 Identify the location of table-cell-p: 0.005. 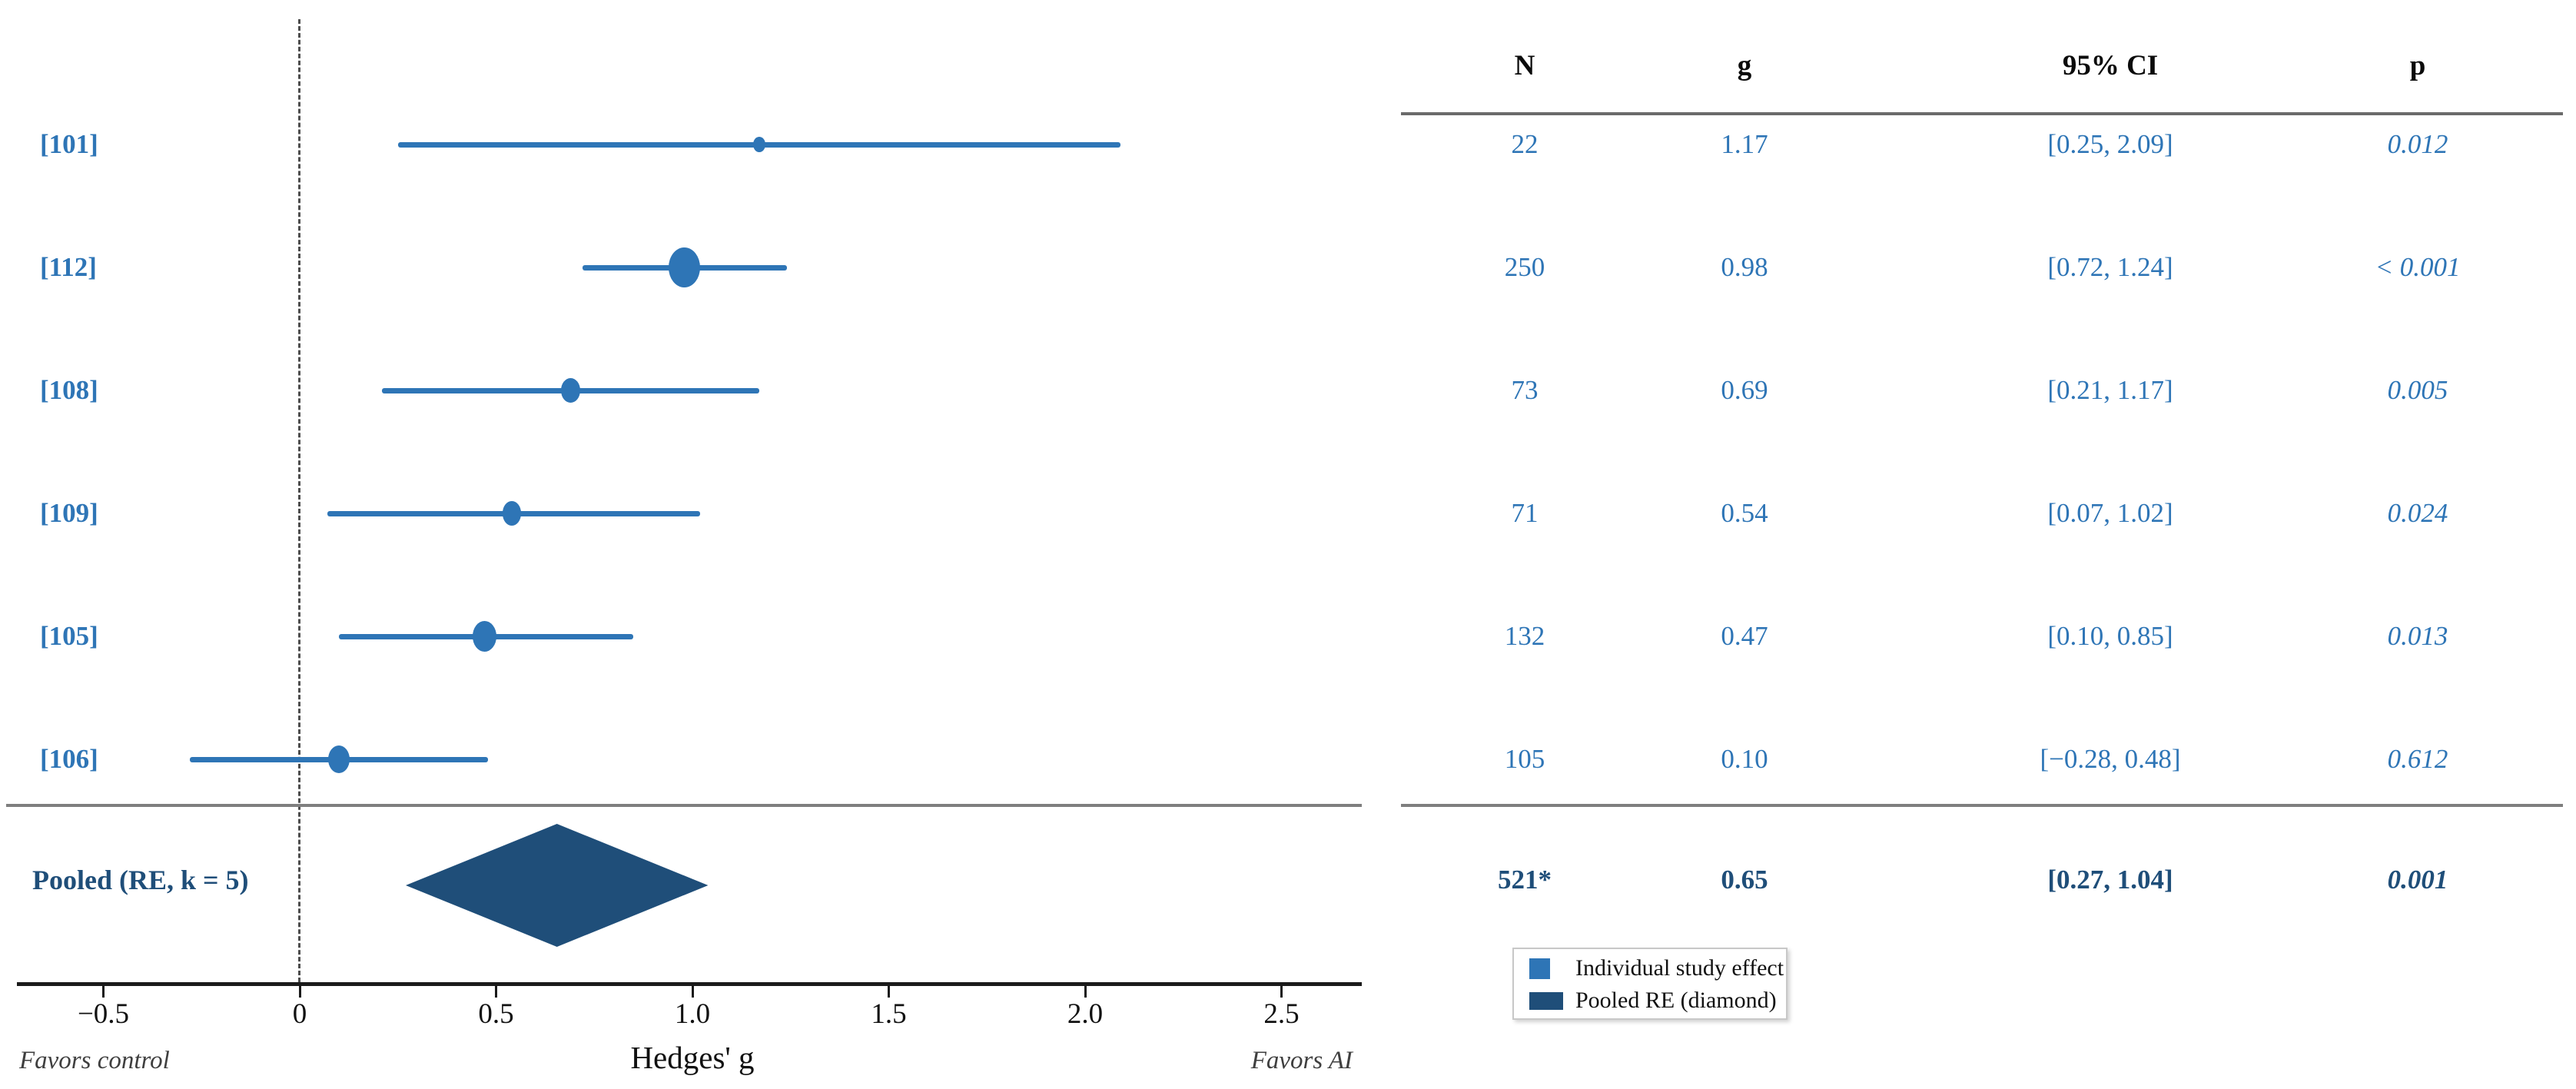
(2417, 390).